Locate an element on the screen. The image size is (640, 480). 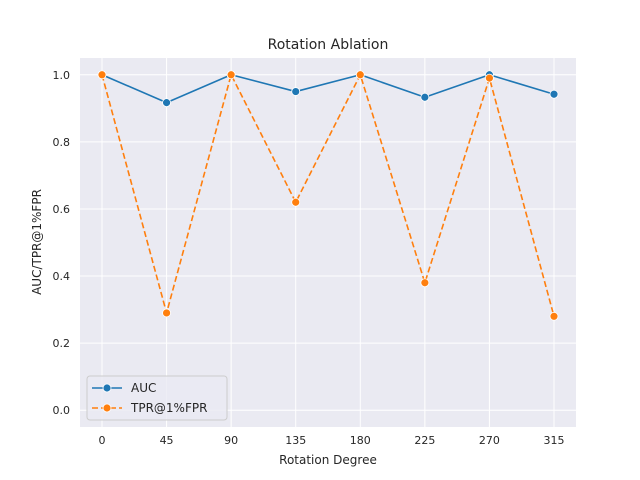
x-tick-label: 315 is located at coordinates (554, 440).